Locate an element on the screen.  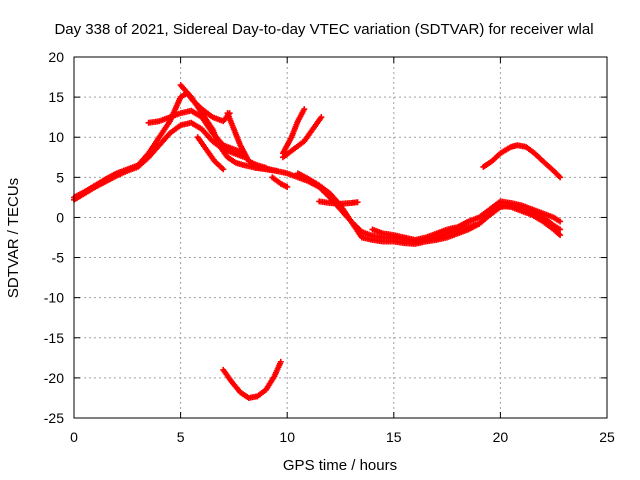
y-tick-label: -20 is located at coordinates (54, 378).